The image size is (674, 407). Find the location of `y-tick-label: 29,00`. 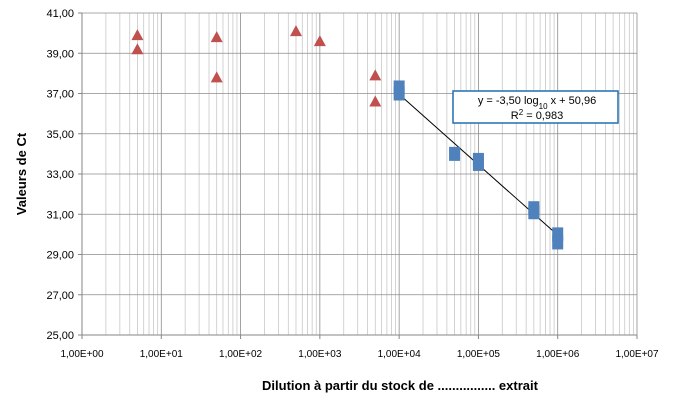

y-tick-label: 29,00 is located at coordinates (60, 256).